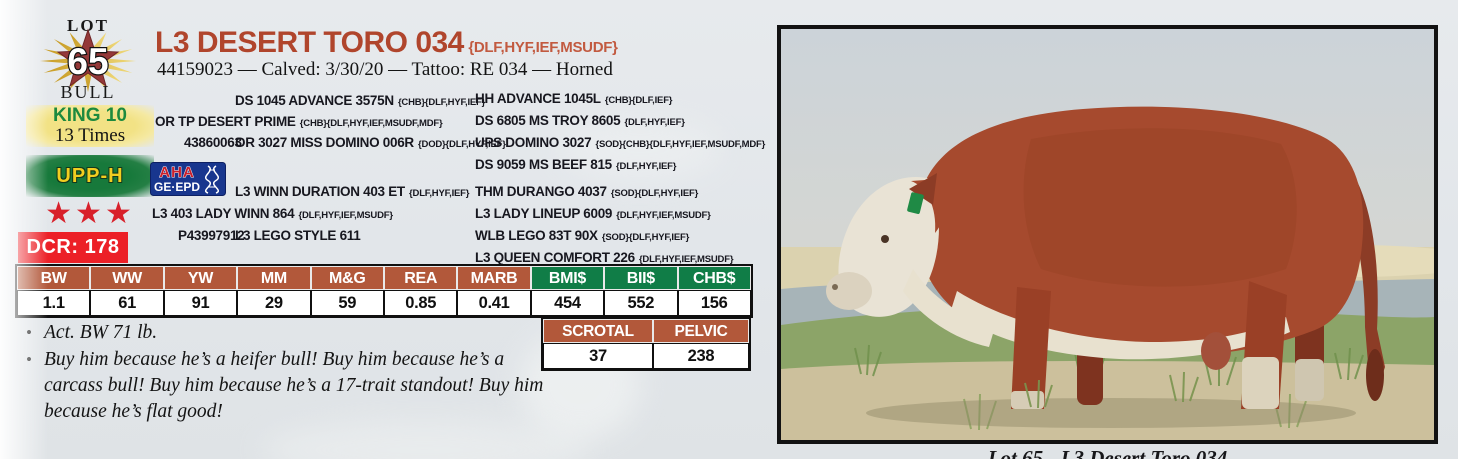  I want to click on pedigree-ancestor: THM DURANGO 4037 {SOD}{DLF,HYF,IEF}, so click(586, 192).